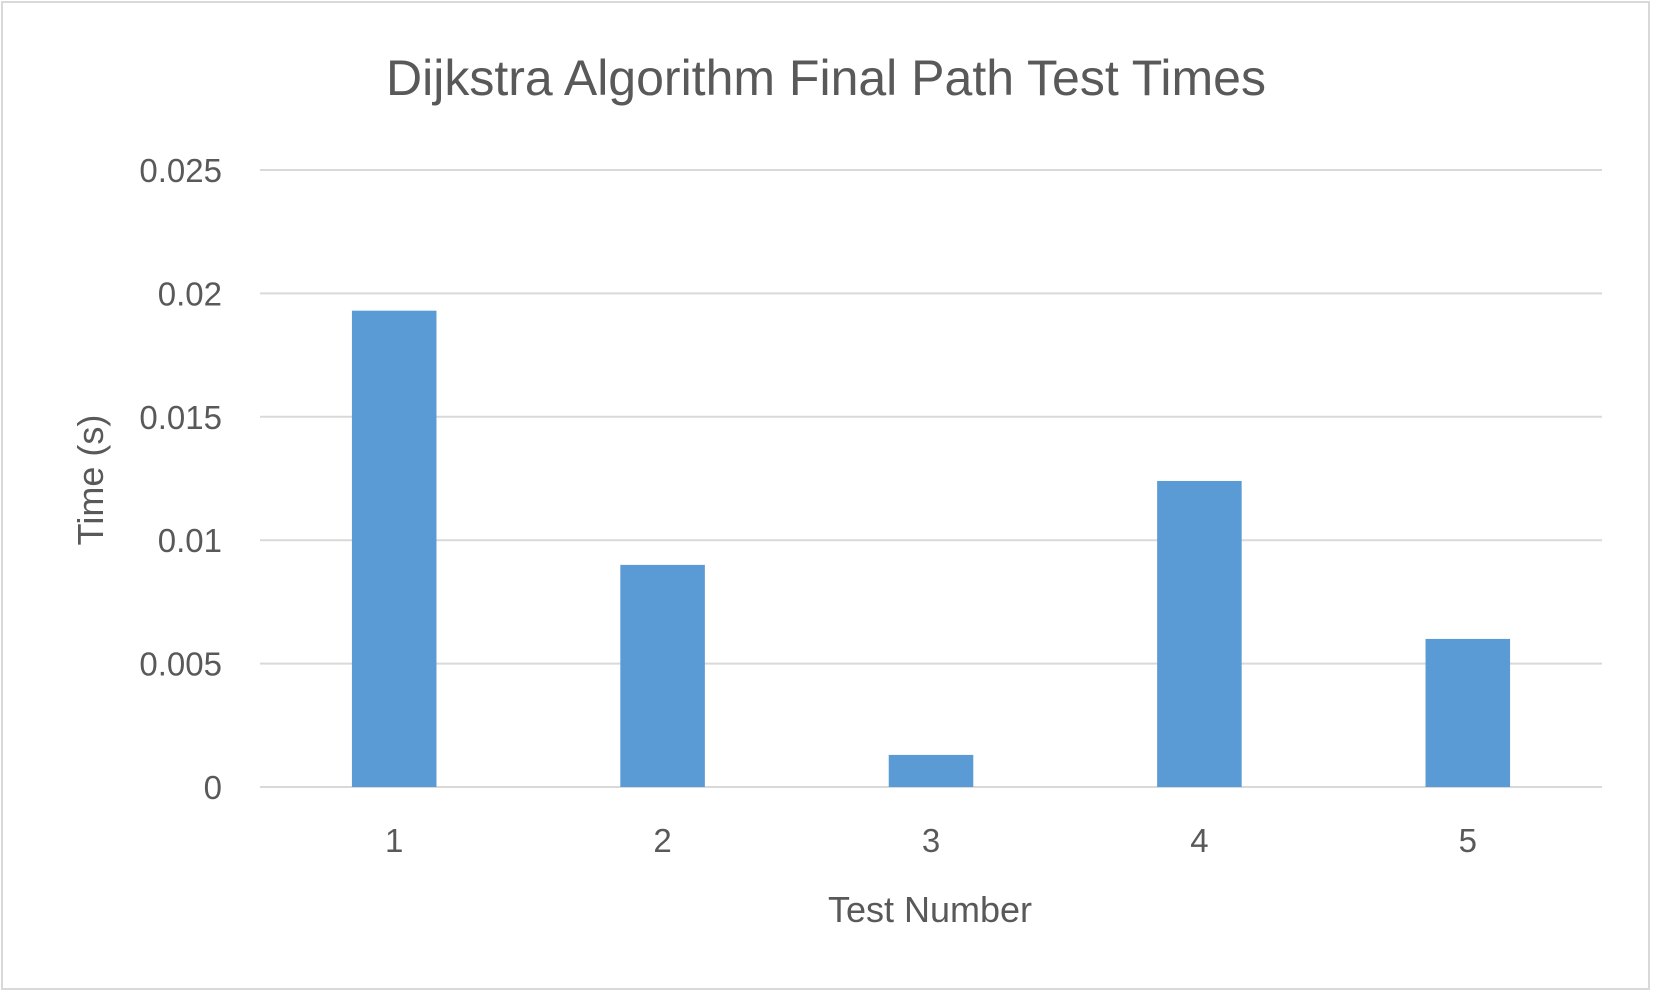  What do you see at coordinates (662, 840) in the screenshot?
I see `x-tick-label: 2` at bounding box center [662, 840].